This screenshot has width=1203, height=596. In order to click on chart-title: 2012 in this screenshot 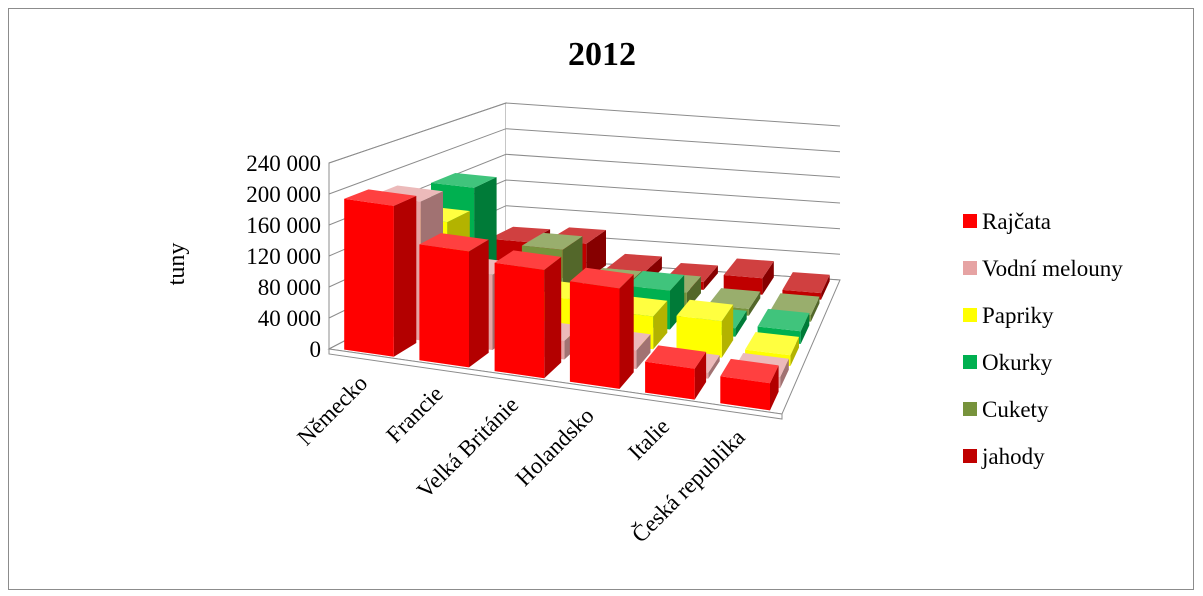, I will do `click(602, 54)`.